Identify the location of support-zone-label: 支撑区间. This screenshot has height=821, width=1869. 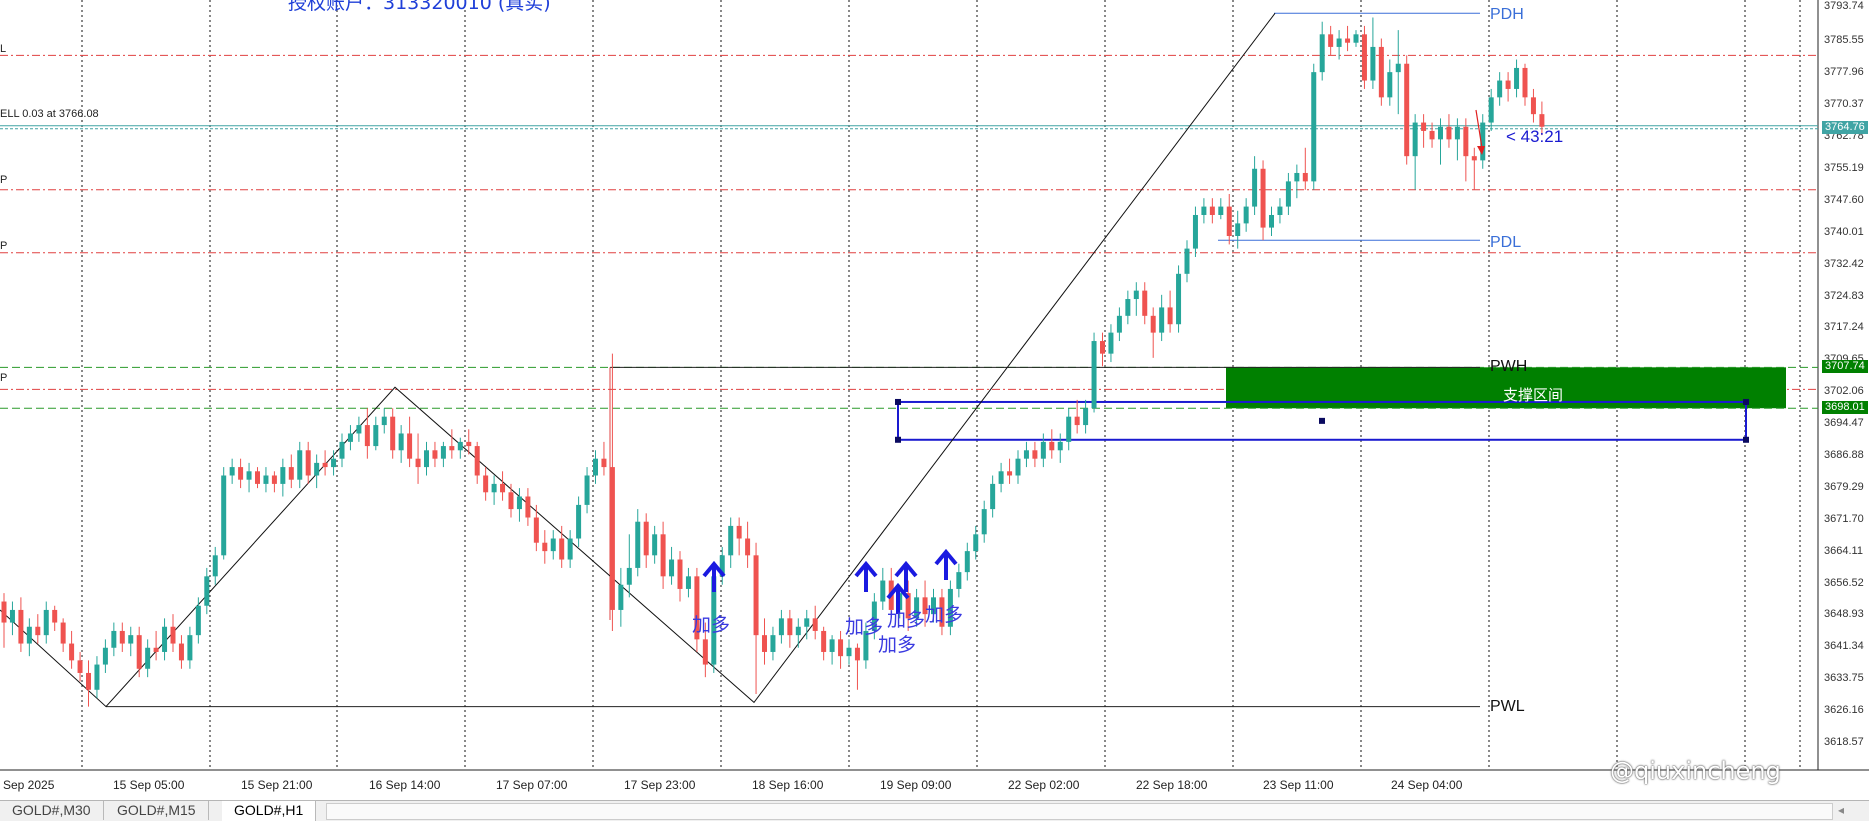
(1533, 395).